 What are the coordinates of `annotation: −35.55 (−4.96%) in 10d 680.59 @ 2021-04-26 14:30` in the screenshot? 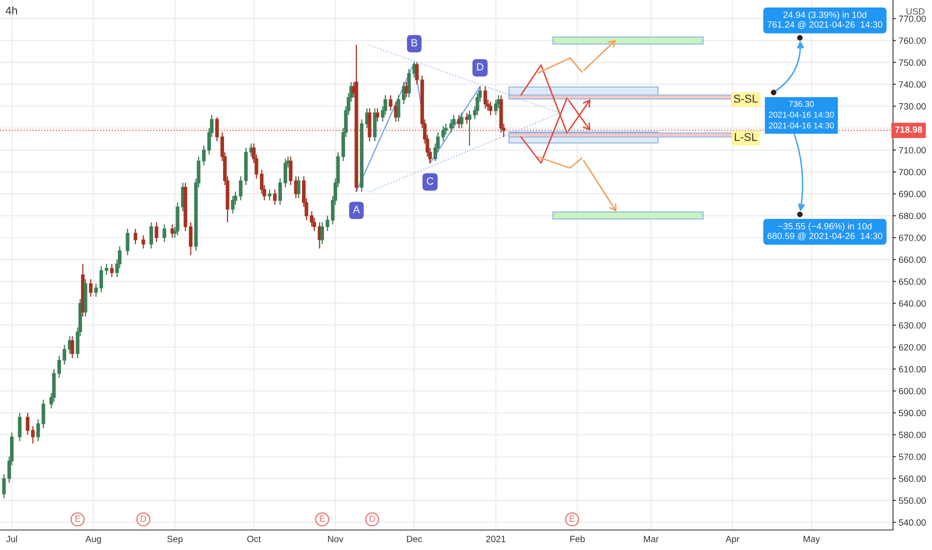 It's located at (825, 231).